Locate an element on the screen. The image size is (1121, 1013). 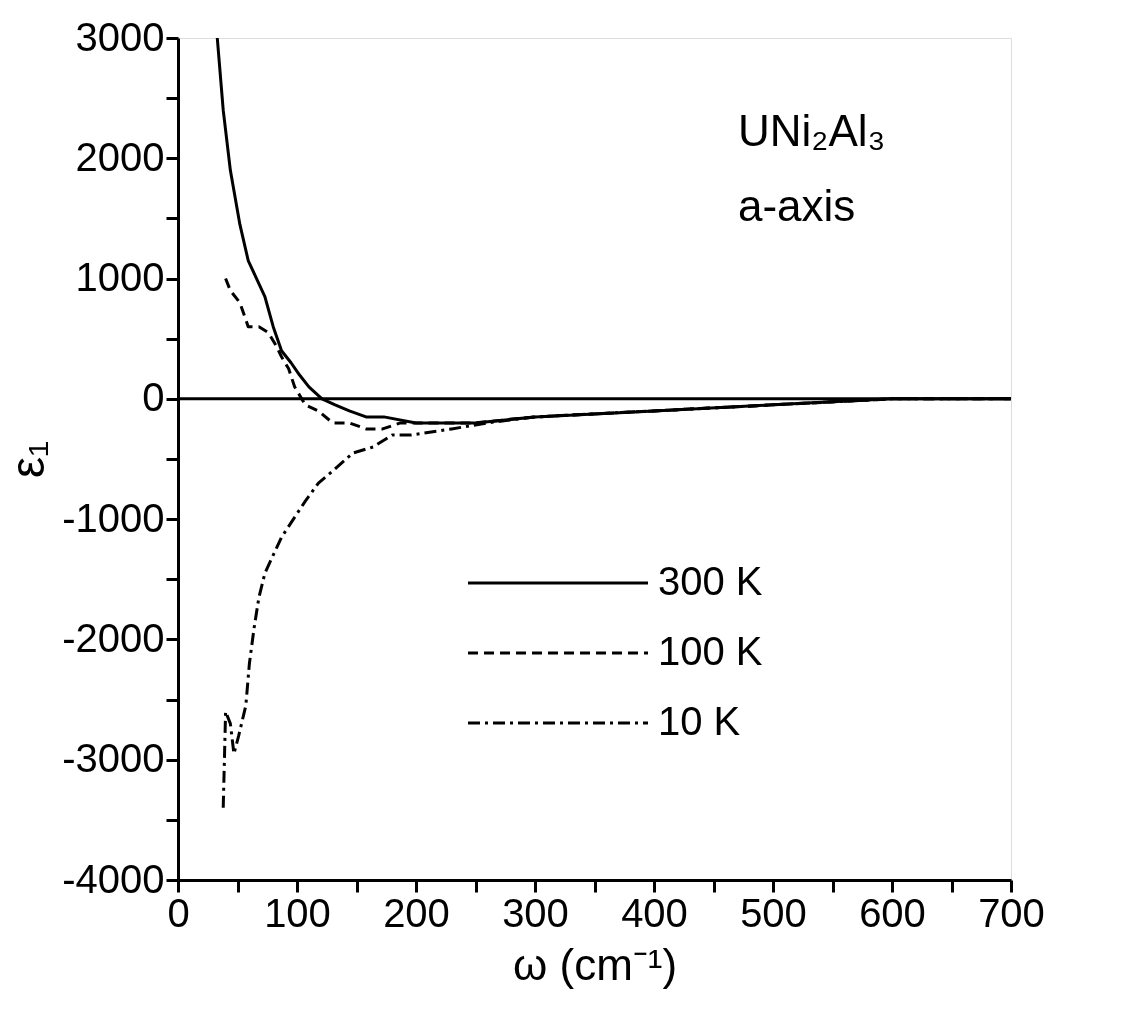
y-tick-label: -3000 is located at coordinates (113, 758).